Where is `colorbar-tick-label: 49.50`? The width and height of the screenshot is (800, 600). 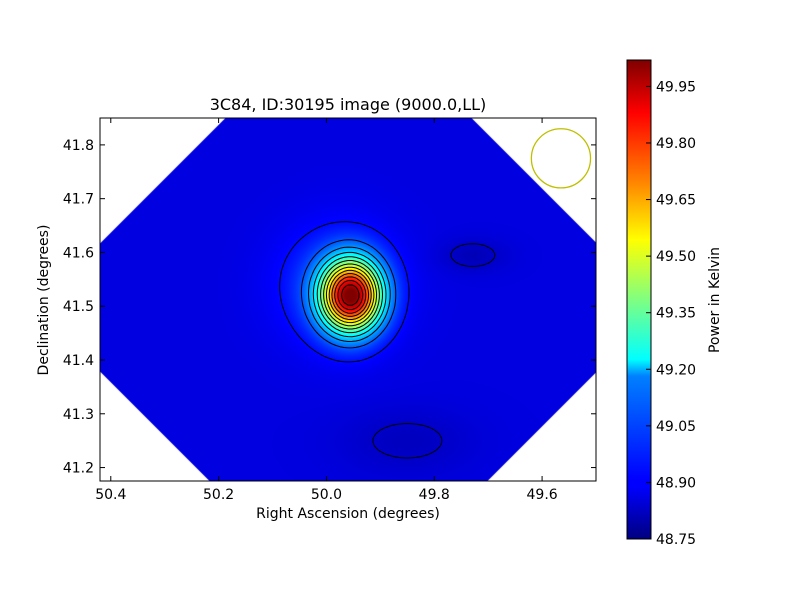
colorbar-tick-label: 49.50 is located at coordinates (676, 257).